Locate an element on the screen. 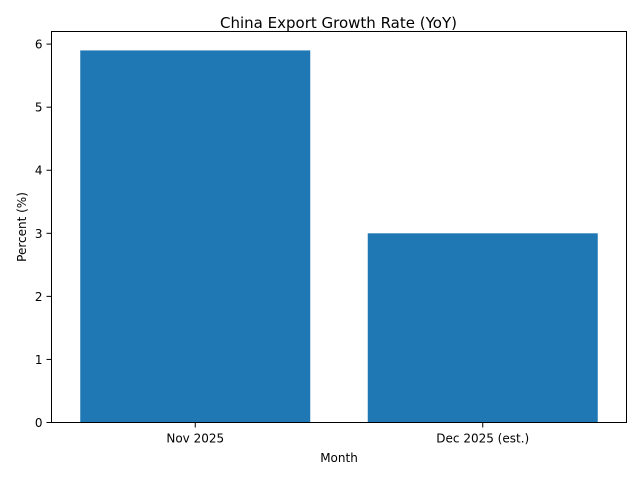 The image size is (640, 480). y-tick-label: 6 is located at coordinates (39, 45).